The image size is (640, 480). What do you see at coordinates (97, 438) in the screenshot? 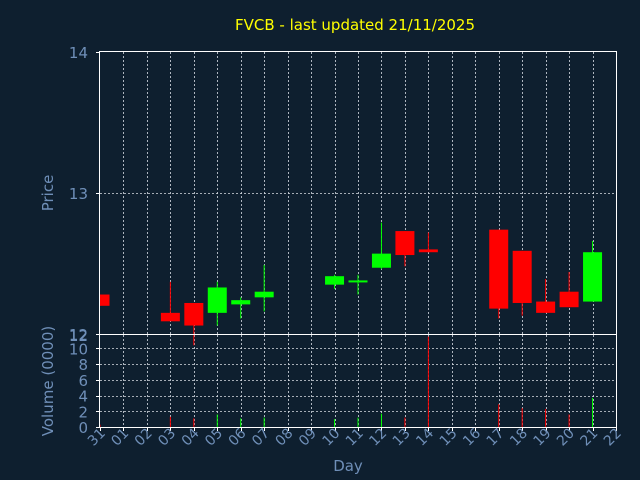
I see `x-tick-label: 31` at bounding box center [97, 438].